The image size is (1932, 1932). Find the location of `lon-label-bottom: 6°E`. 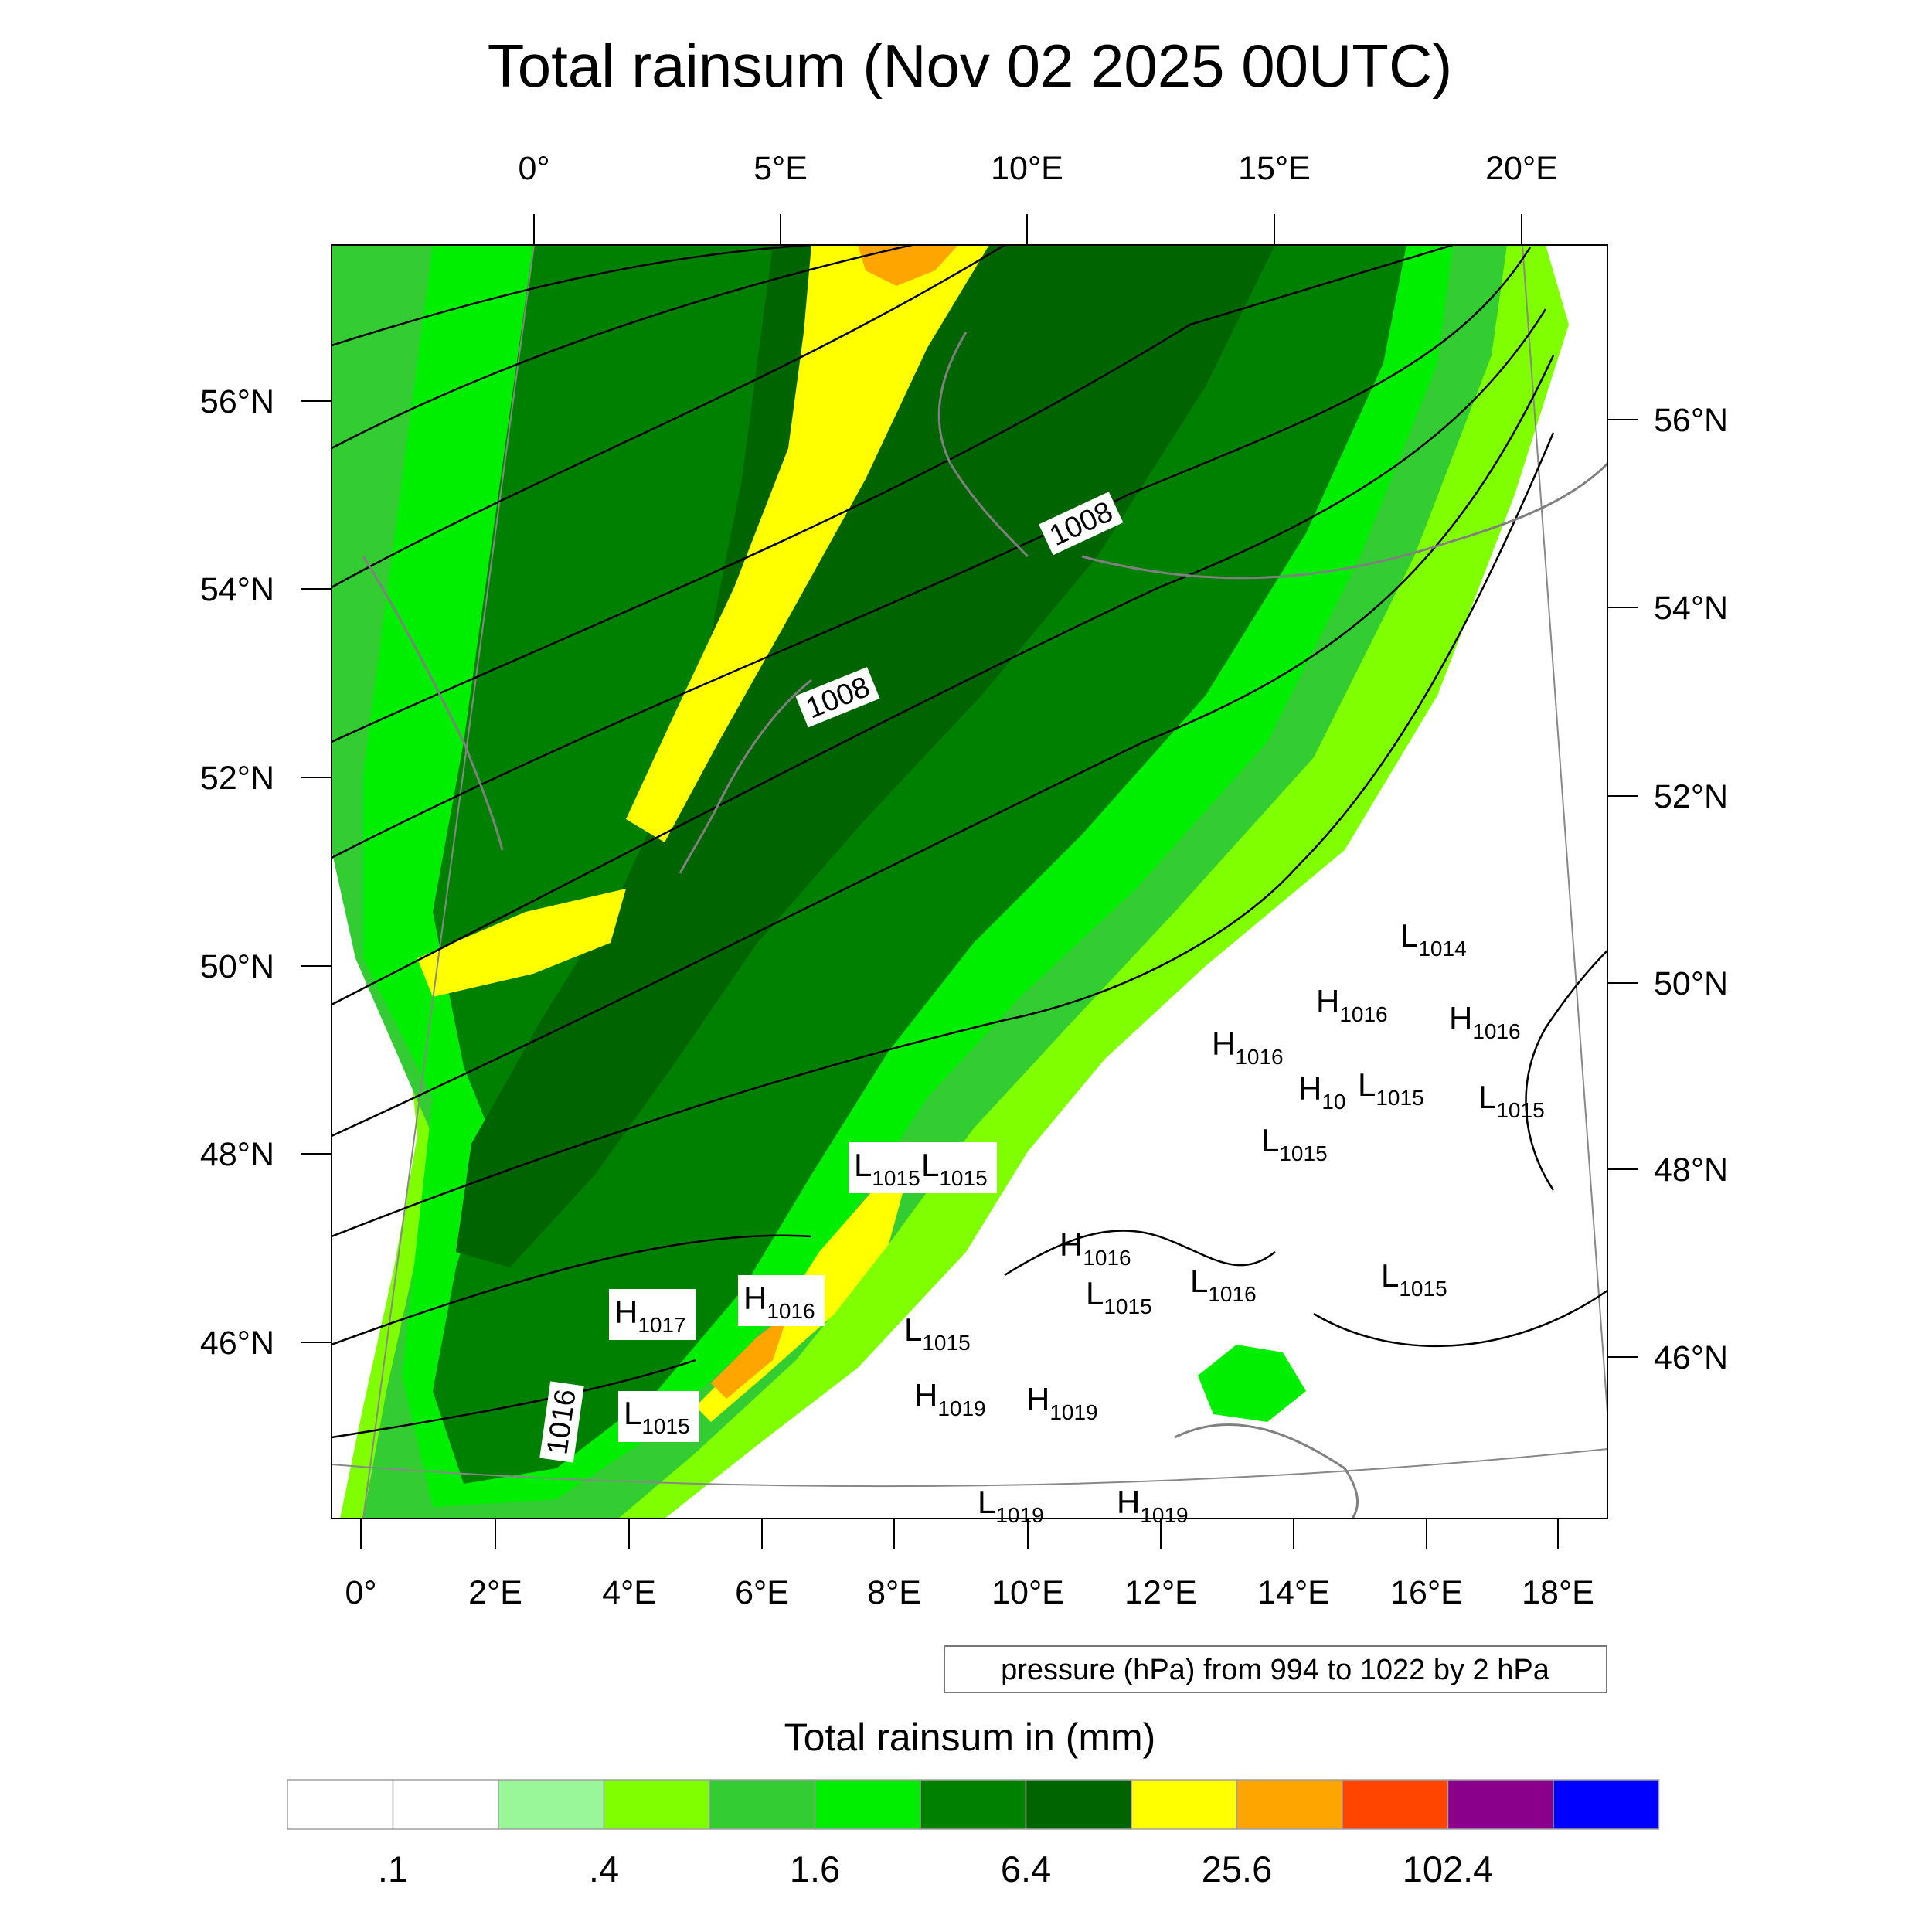

lon-label-bottom: 6°E is located at coordinates (762, 1593).